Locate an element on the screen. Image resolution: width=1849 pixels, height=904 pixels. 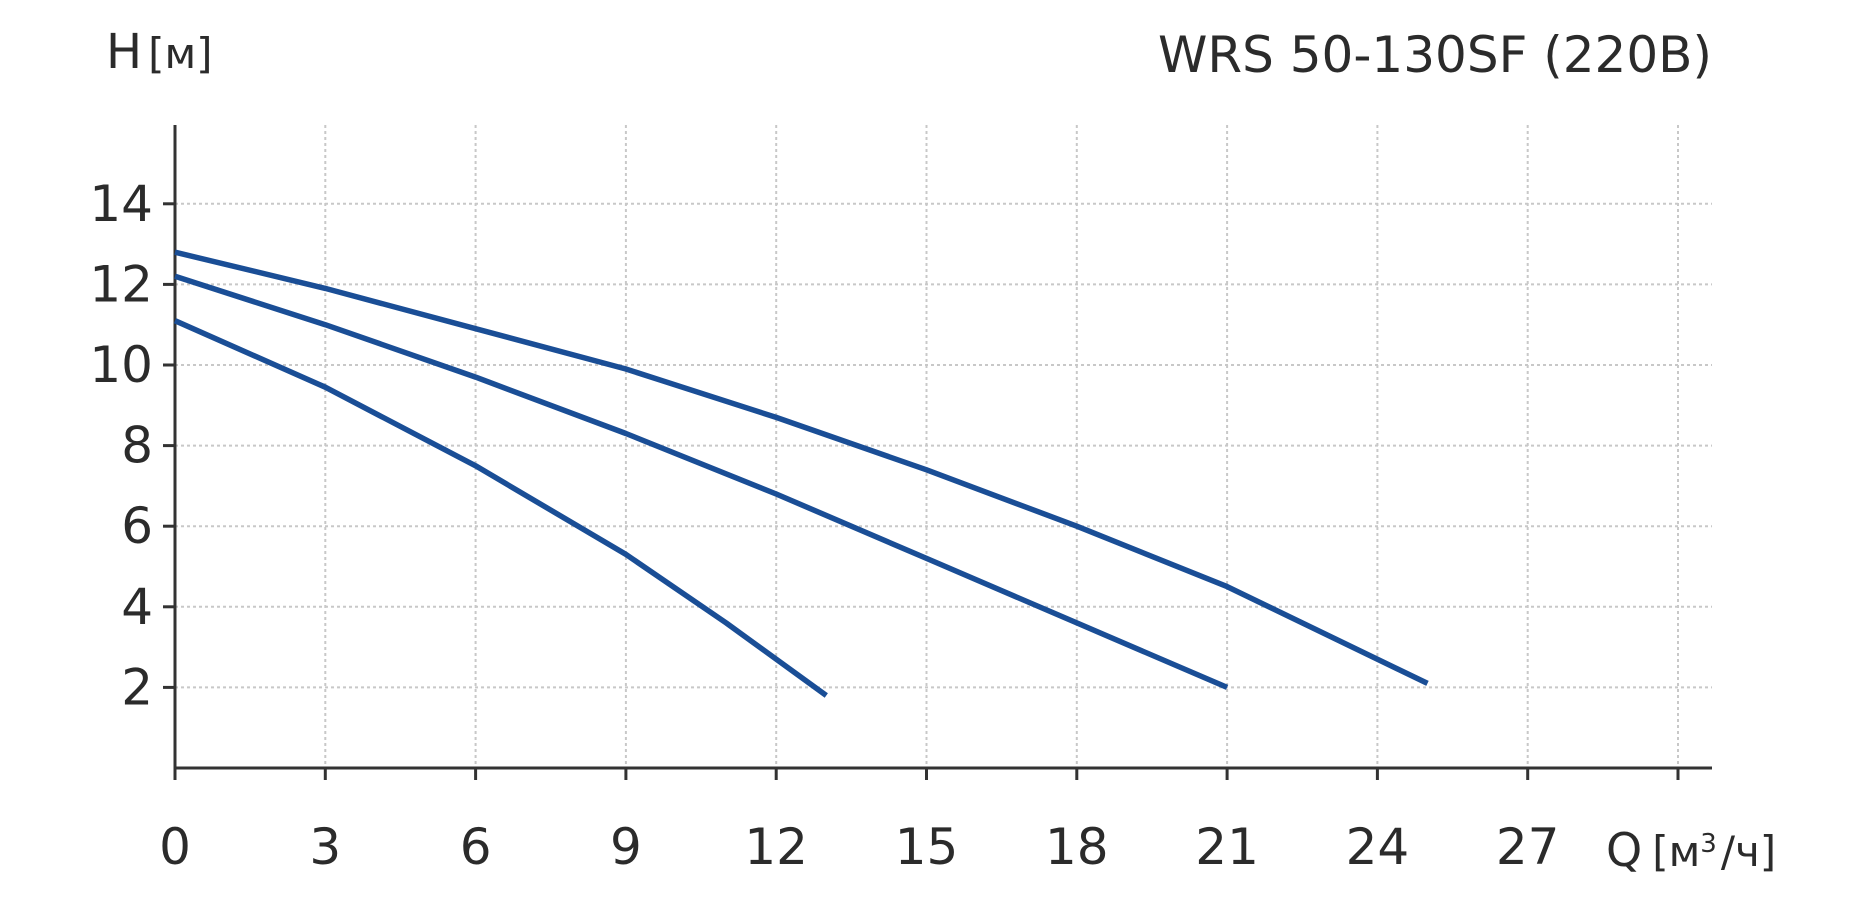
y-tick-label: 14 is located at coordinates (121, 204).